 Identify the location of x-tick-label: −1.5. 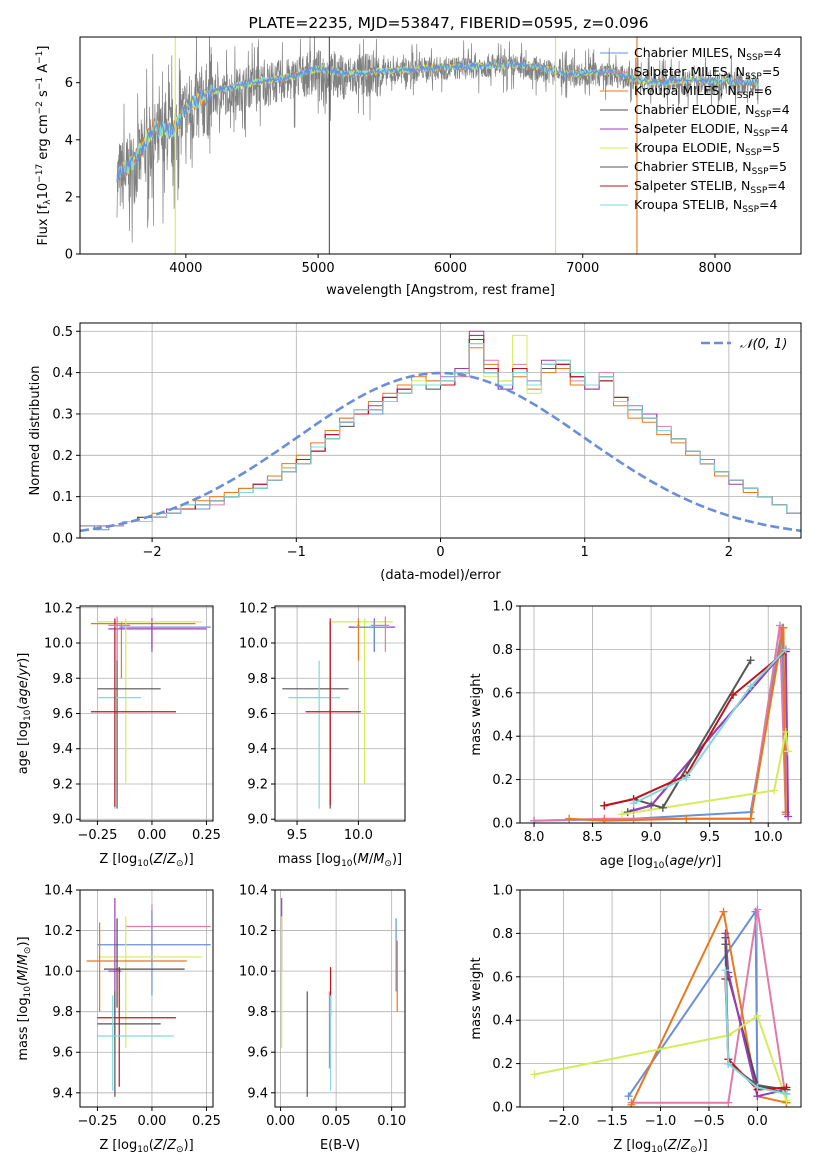
(612, 1121).